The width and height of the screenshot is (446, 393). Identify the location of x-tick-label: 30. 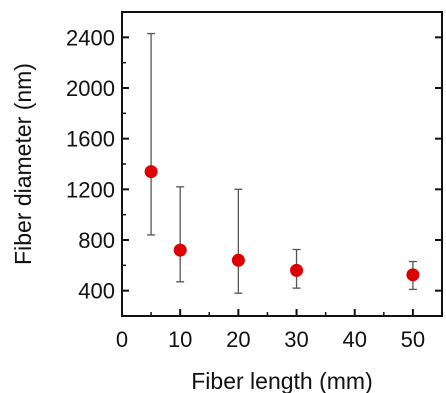
(296, 339).